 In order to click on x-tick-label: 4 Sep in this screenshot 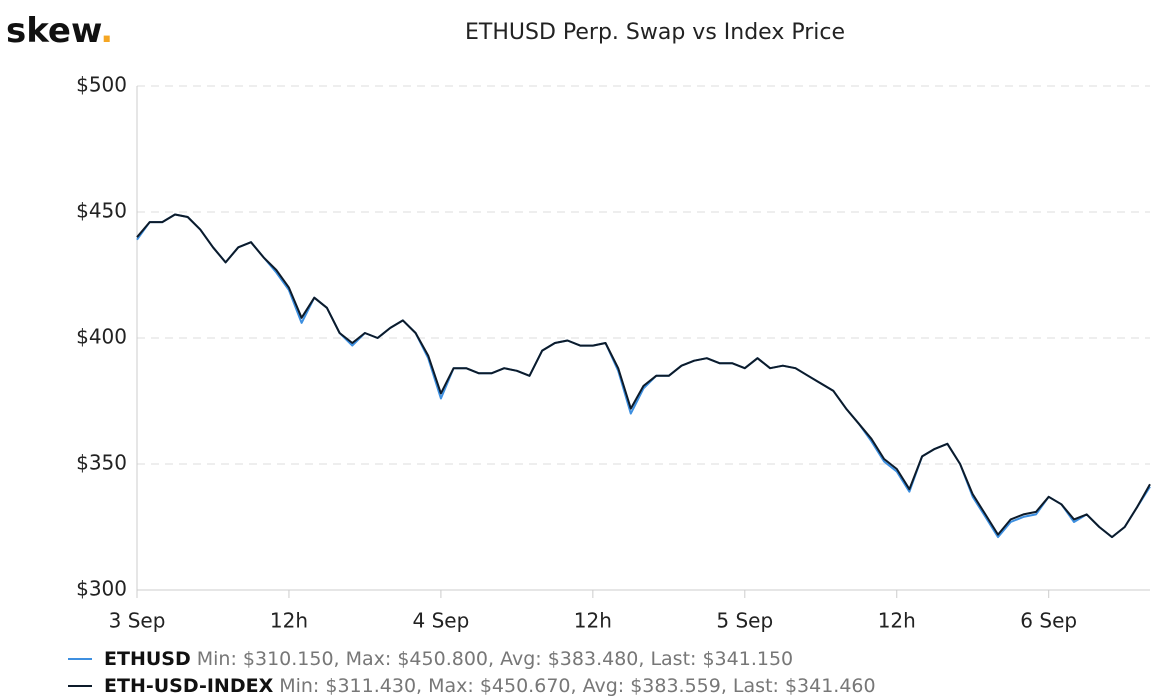, I will do `click(441, 621)`.